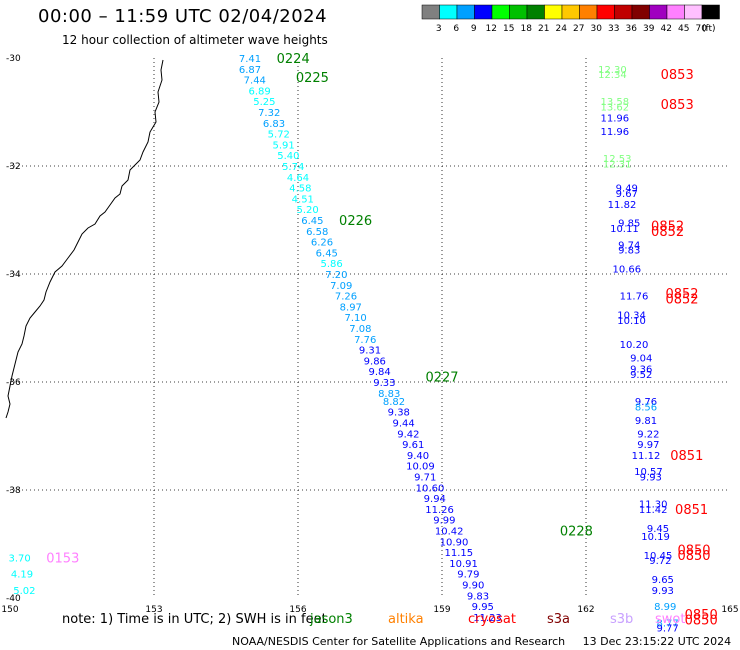 This screenshot has height=650, width=740. I want to click on wave-reading: 10.91, so click(463, 564).